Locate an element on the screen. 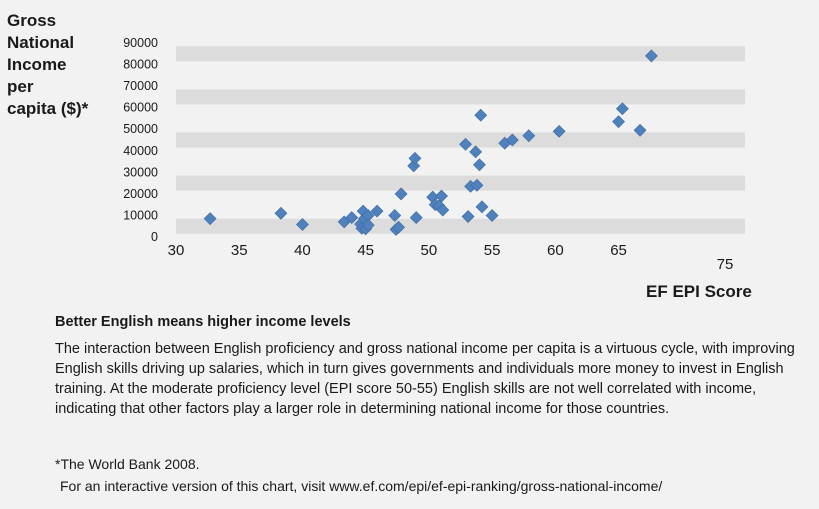 This screenshot has height=509, width=819. x-tick-label: 45 is located at coordinates (365, 250).